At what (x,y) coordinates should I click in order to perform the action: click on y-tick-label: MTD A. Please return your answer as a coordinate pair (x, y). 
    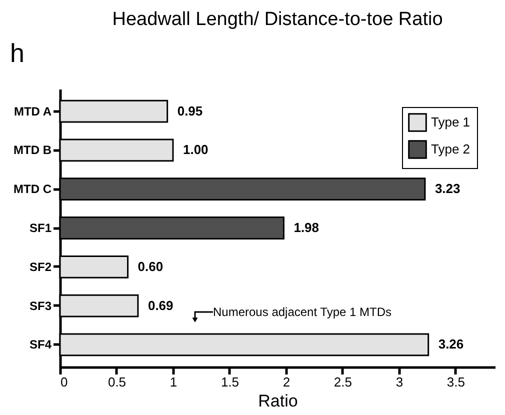
    Looking at the image, I should click on (33, 111).